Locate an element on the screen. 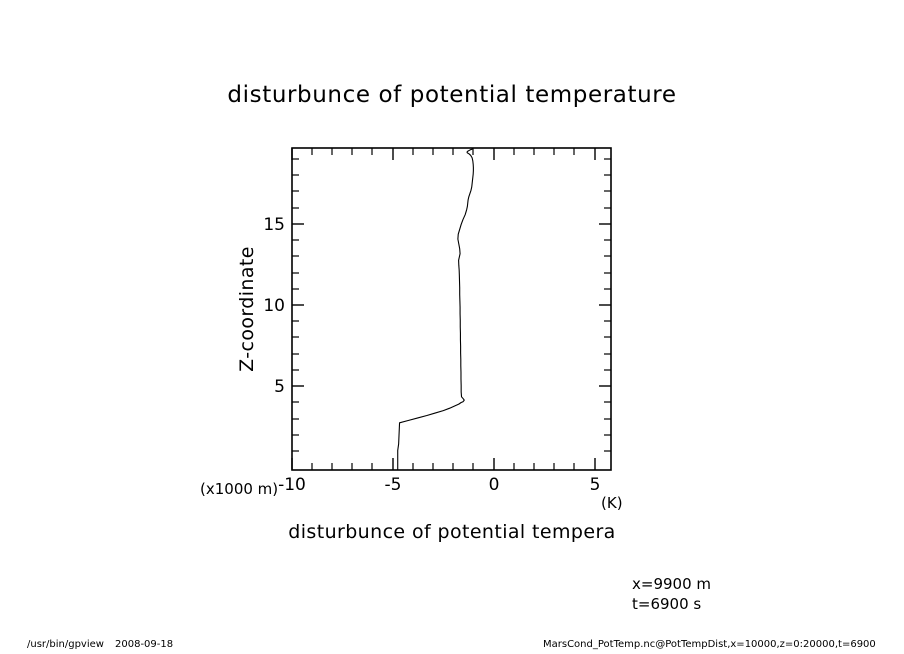 The image size is (904, 654). annotation-time: t=6900 s is located at coordinates (666, 604).